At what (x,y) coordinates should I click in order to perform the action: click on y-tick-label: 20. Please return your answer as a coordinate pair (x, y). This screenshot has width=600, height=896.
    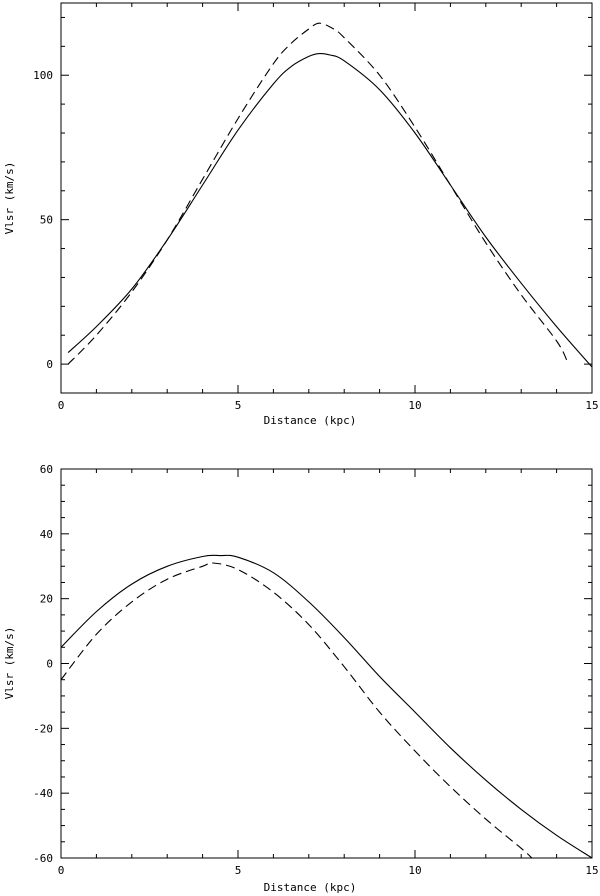
    Looking at the image, I should click on (46, 599).